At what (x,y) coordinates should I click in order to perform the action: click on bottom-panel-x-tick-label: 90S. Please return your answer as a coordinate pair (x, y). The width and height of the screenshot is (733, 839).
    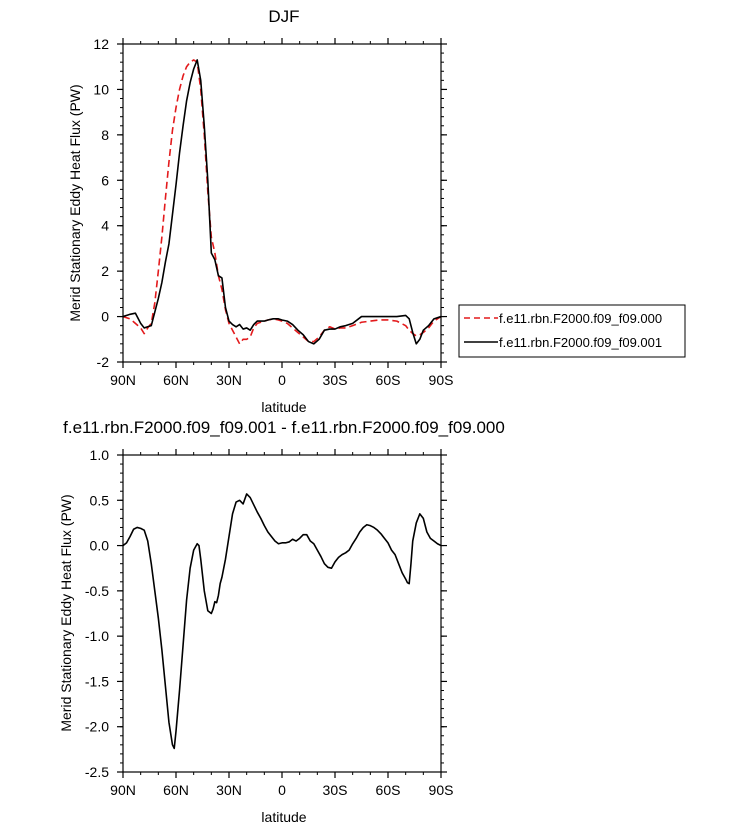
    Looking at the image, I should click on (441, 790).